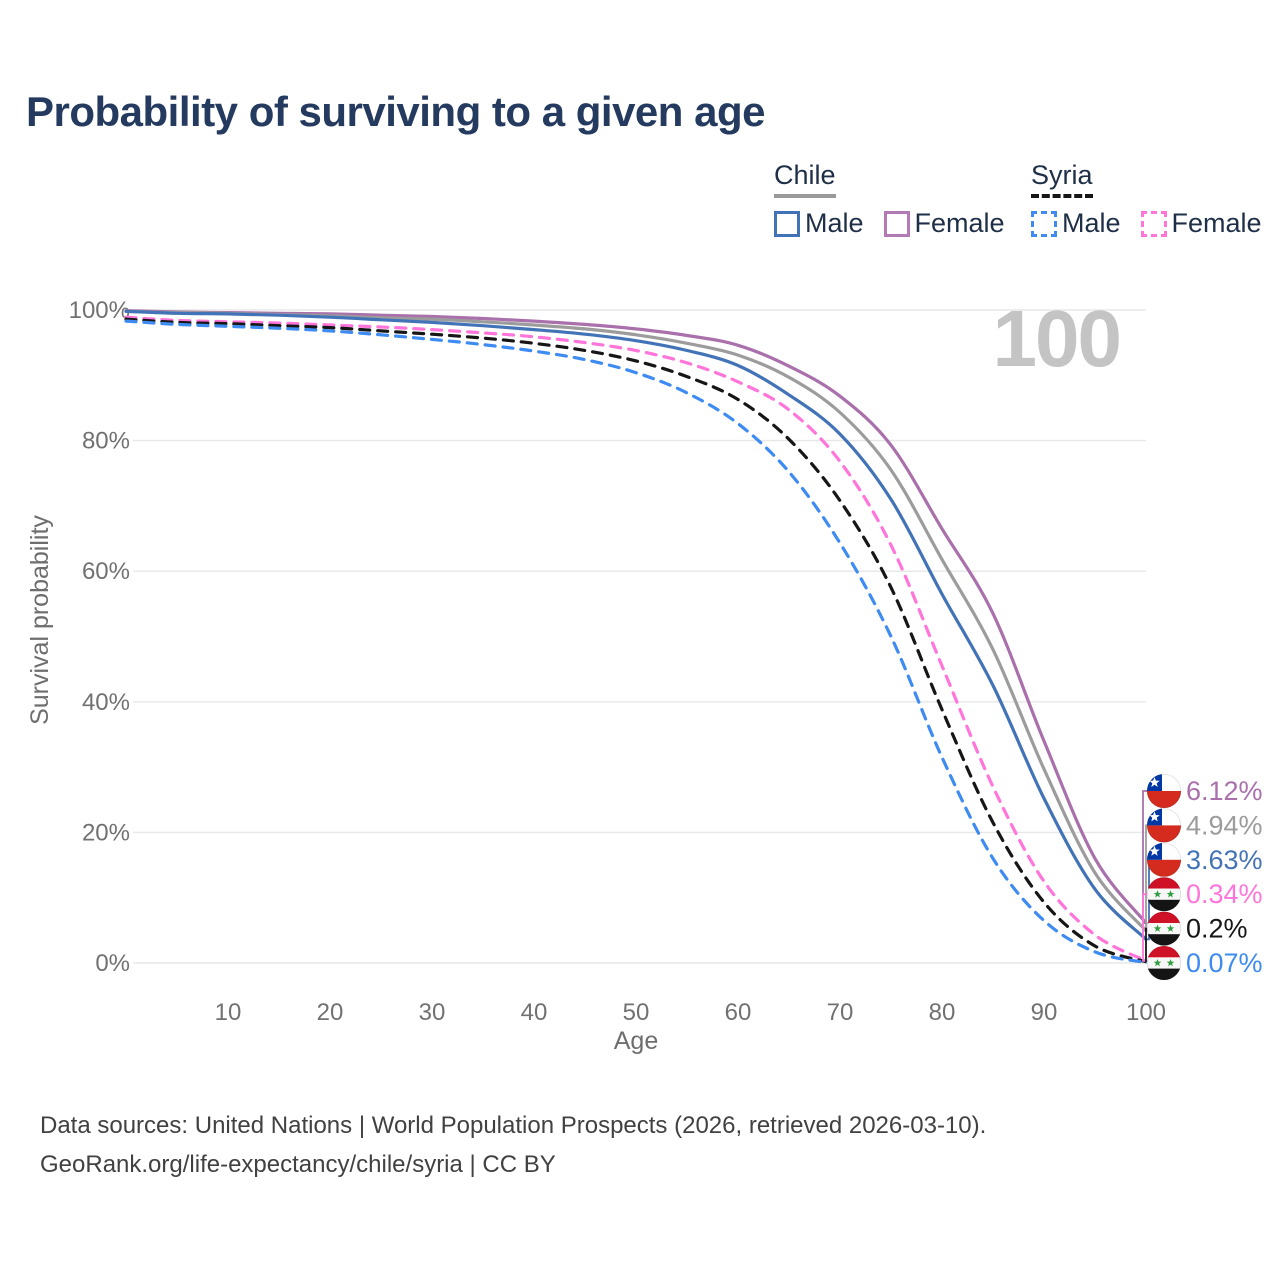  What do you see at coordinates (636, 1012) in the screenshot?
I see `x-tick-label: 50` at bounding box center [636, 1012].